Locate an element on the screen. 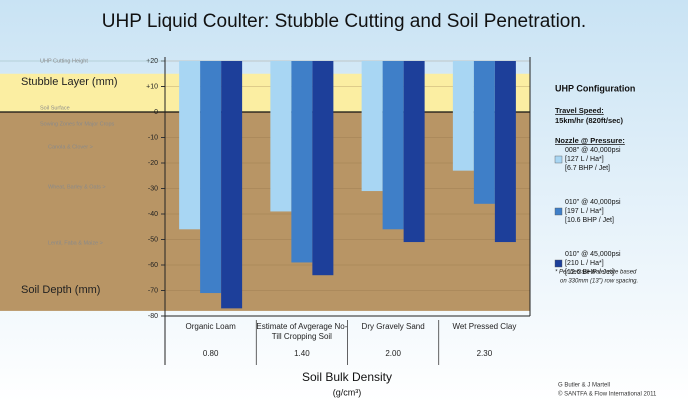 The image size is (688, 402). y-tick-label: -70 is located at coordinates (153, 290).